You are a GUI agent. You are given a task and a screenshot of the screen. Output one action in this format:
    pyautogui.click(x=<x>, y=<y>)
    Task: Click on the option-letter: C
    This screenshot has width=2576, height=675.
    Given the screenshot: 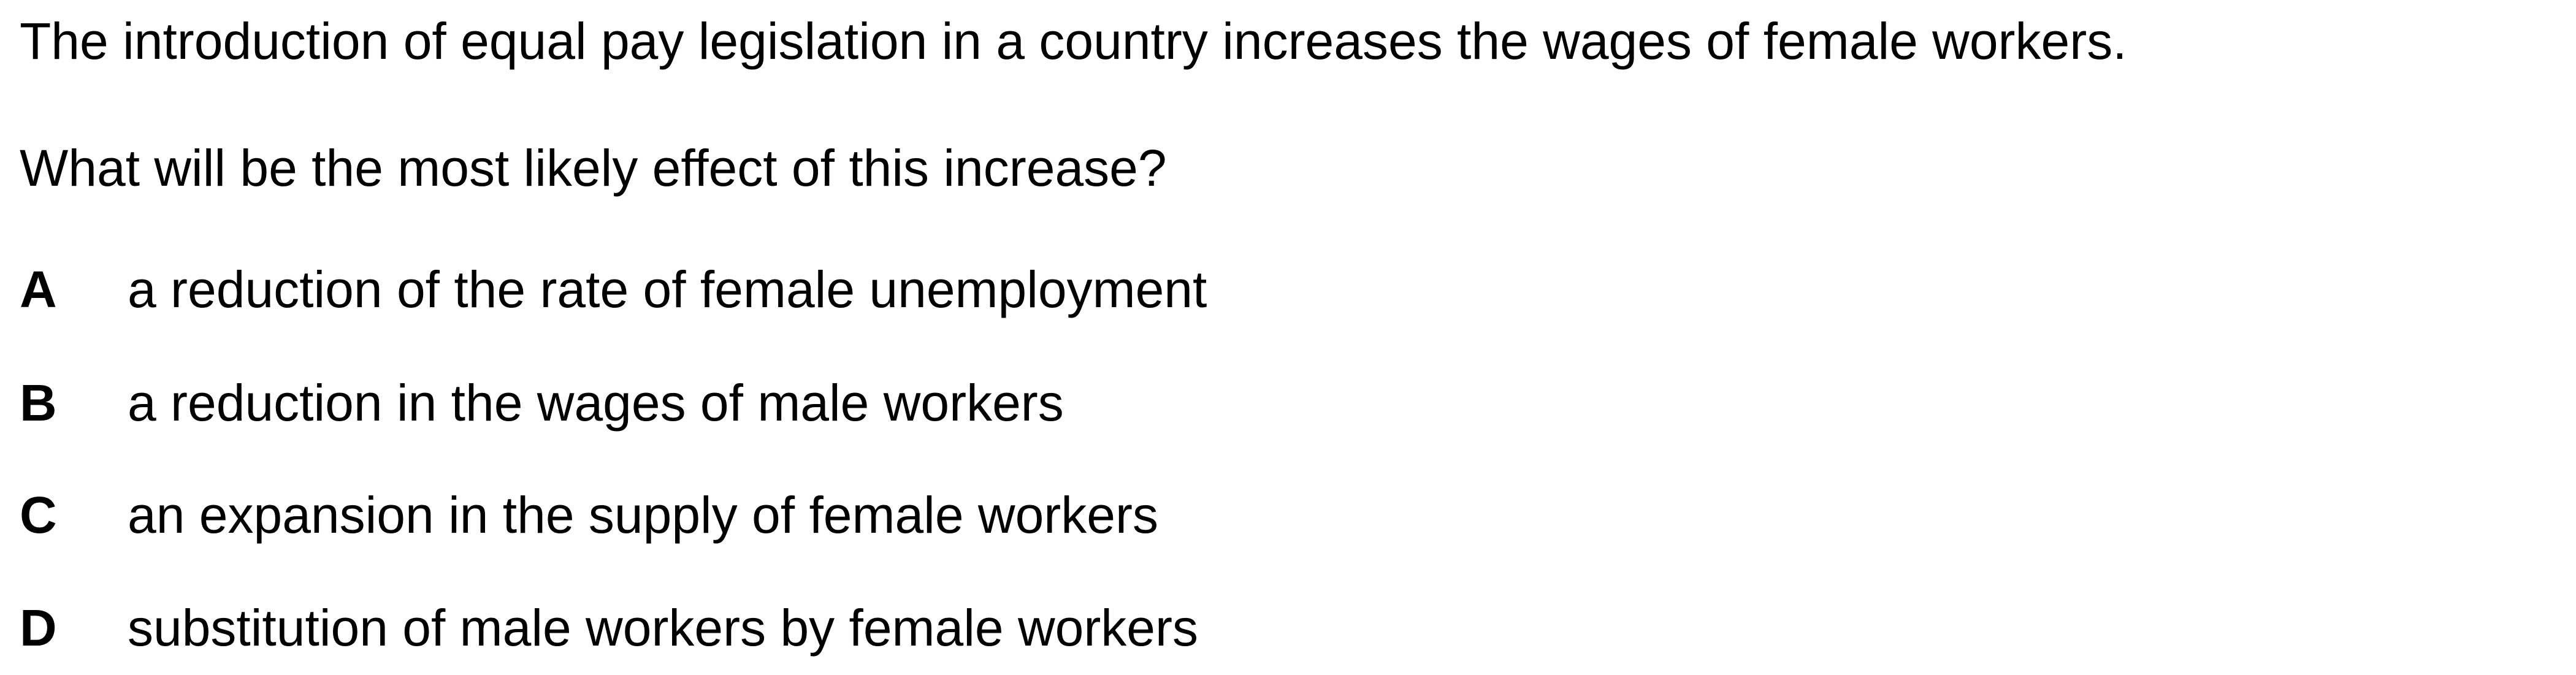 What is the action you would take?
    pyautogui.click(x=38, y=515)
    